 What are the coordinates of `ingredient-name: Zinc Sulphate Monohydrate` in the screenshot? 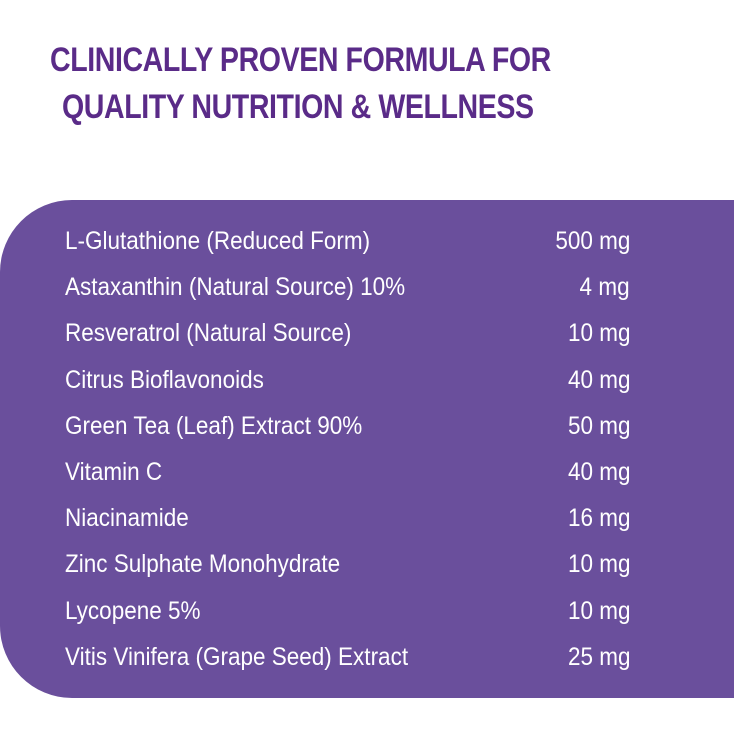 It's located at (203, 564).